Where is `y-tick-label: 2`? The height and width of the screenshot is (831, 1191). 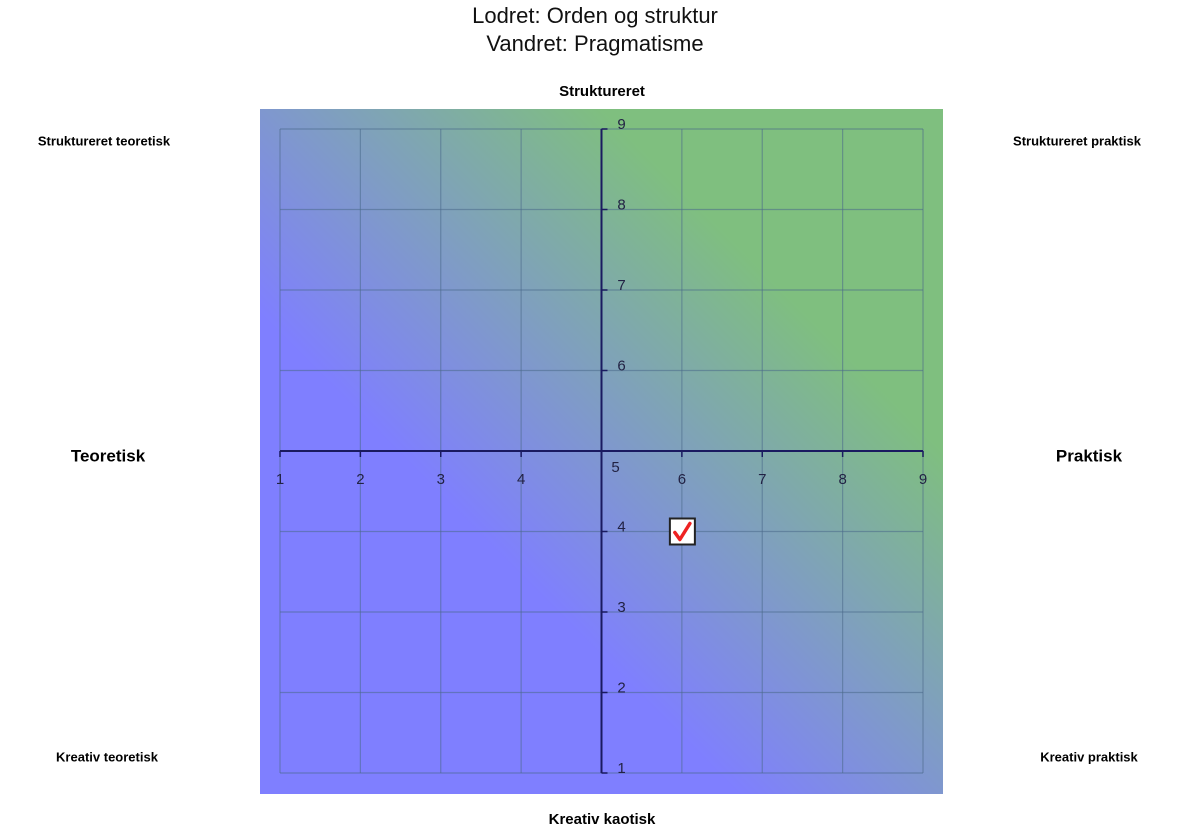 y-tick-label: 2 is located at coordinates (621, 687).